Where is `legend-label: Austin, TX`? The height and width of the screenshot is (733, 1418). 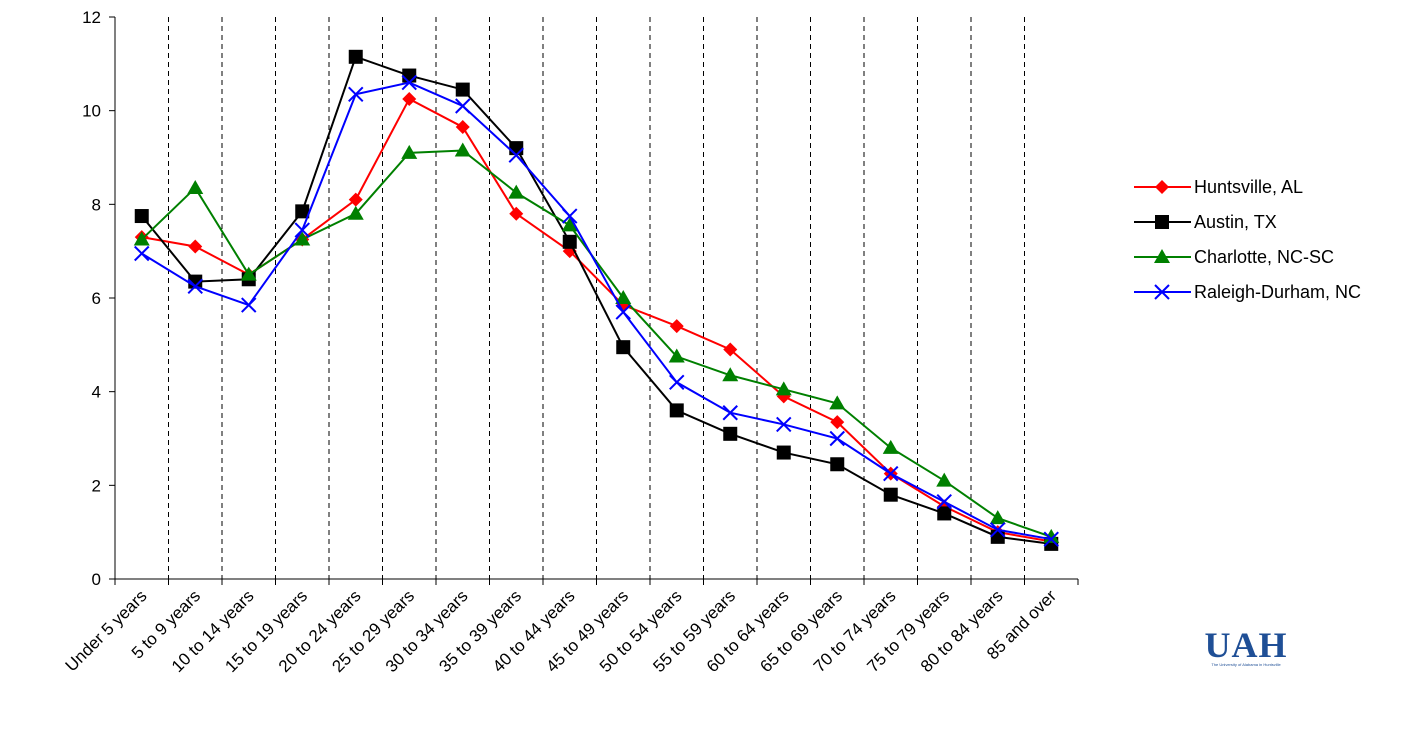
legend-label: Austin, TX is located at coordinates (1235, 222).